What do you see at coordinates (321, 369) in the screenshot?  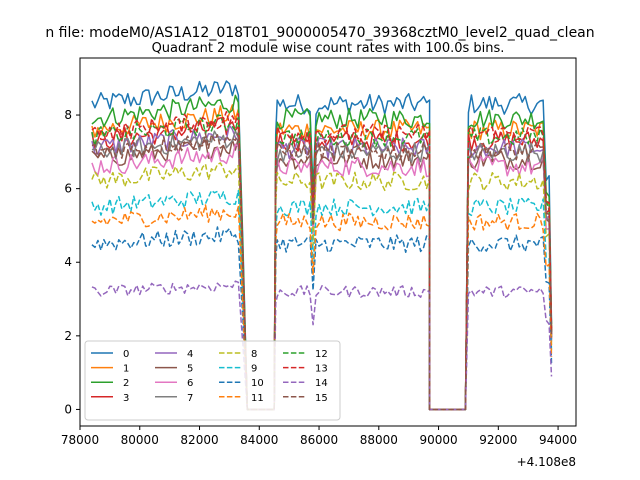 I see `legend-label-13: 13` at bounding box center [321, 369].